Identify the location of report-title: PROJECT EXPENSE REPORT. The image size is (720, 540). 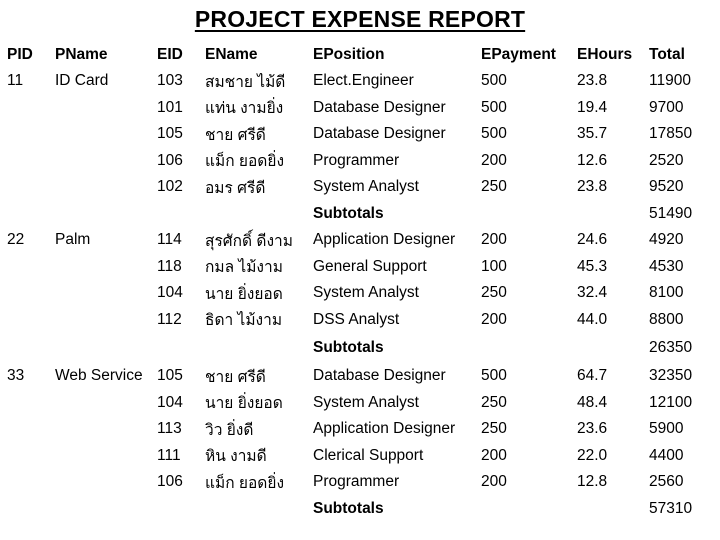
(360, 19).